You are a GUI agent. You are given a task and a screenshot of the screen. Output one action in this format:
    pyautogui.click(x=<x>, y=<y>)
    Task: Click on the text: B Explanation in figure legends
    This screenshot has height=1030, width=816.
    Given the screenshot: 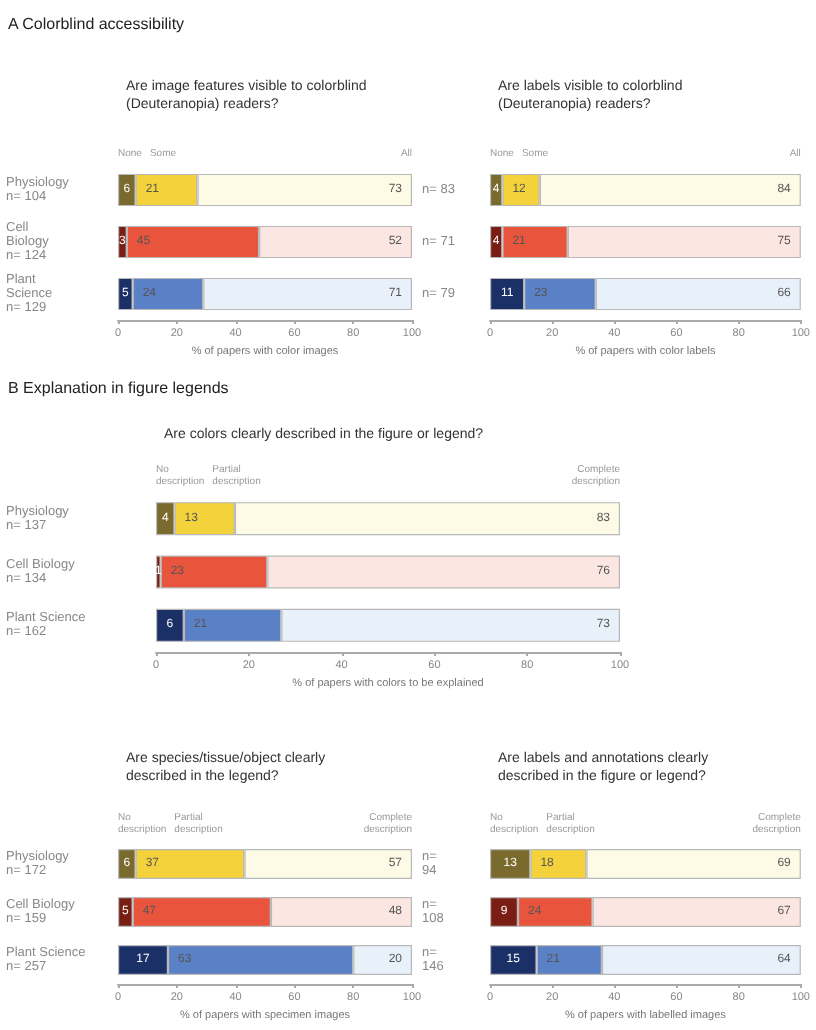 What is the action you would take?
    pyautogui.click(x=118, y=388)
    